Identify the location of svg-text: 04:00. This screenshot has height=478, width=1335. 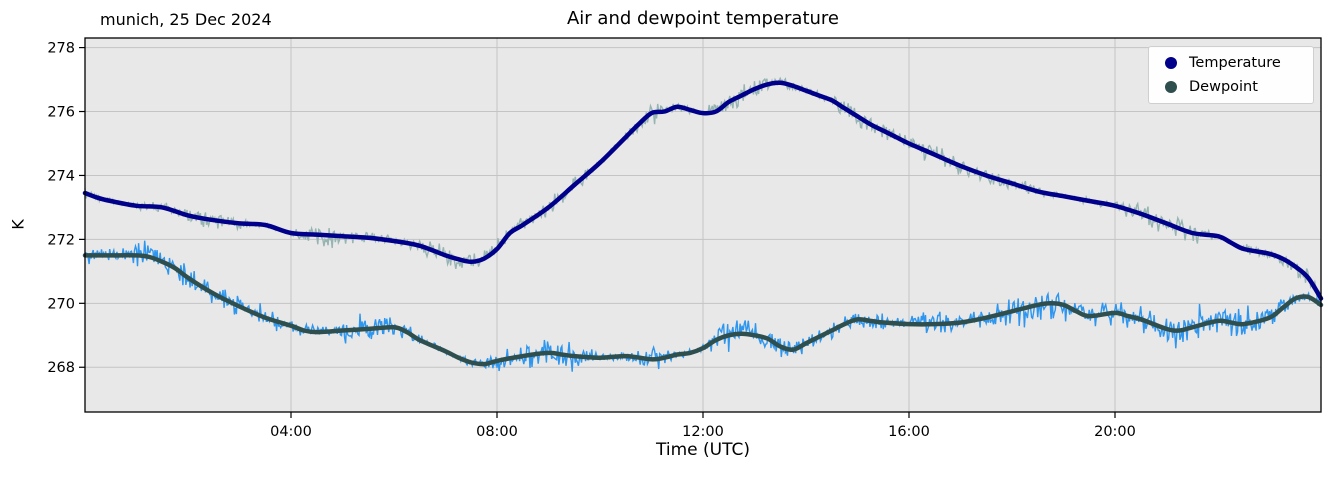
(291, 432).